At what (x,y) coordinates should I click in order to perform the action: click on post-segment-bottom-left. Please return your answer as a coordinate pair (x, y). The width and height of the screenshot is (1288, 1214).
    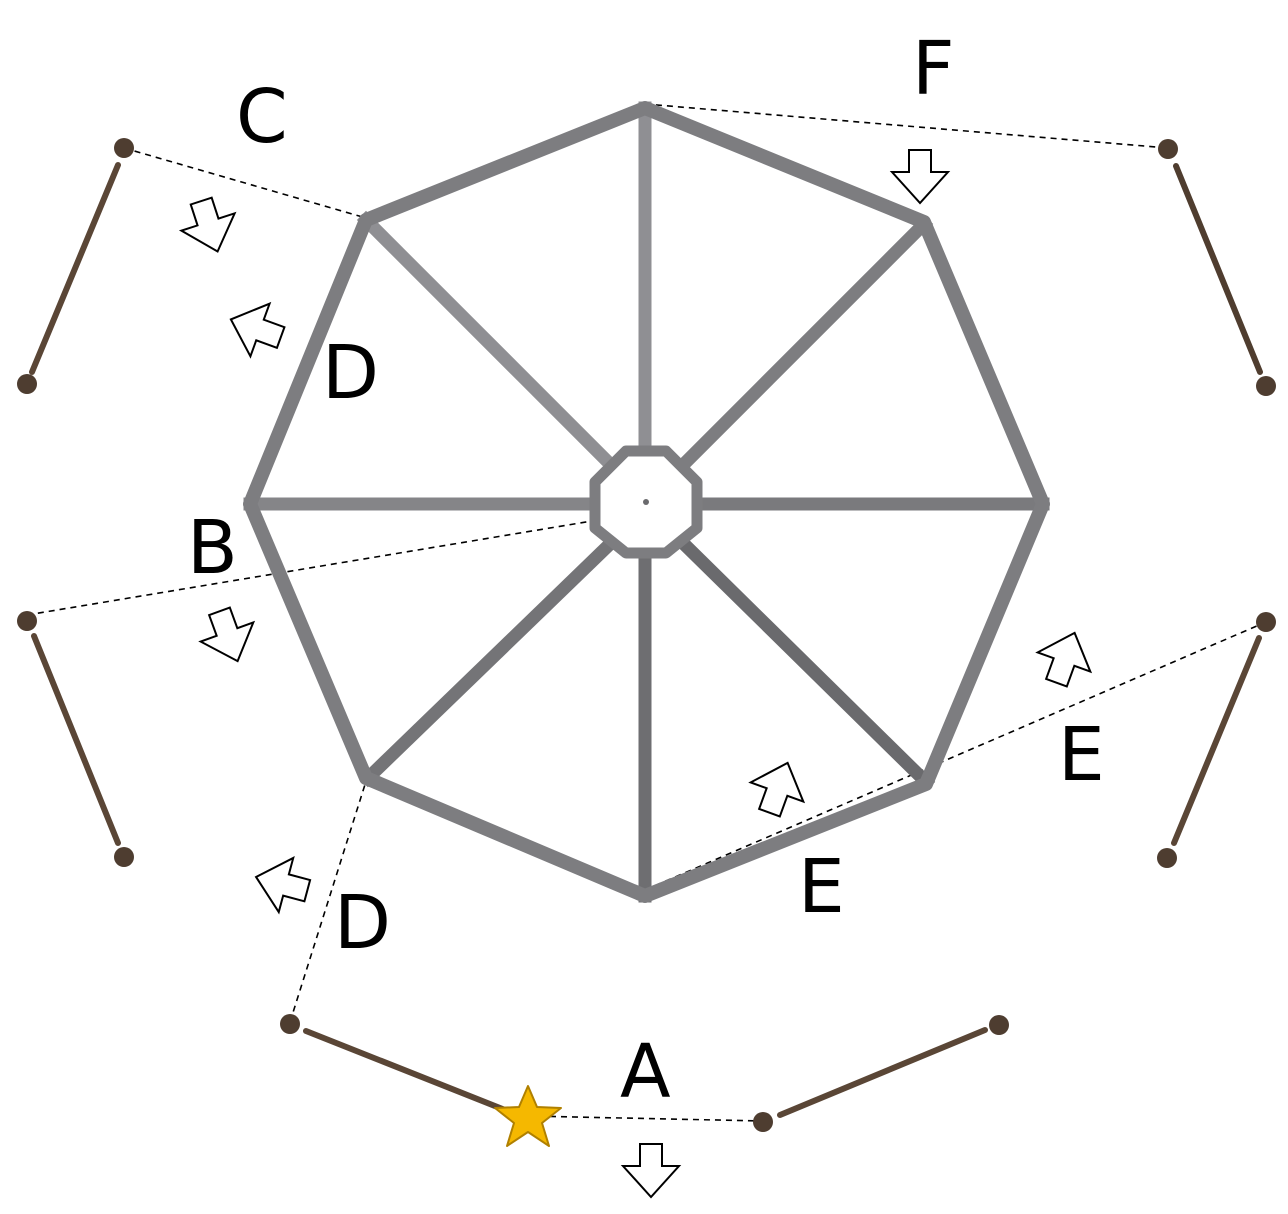
    Looking at the image, I should click on (396, 1064).